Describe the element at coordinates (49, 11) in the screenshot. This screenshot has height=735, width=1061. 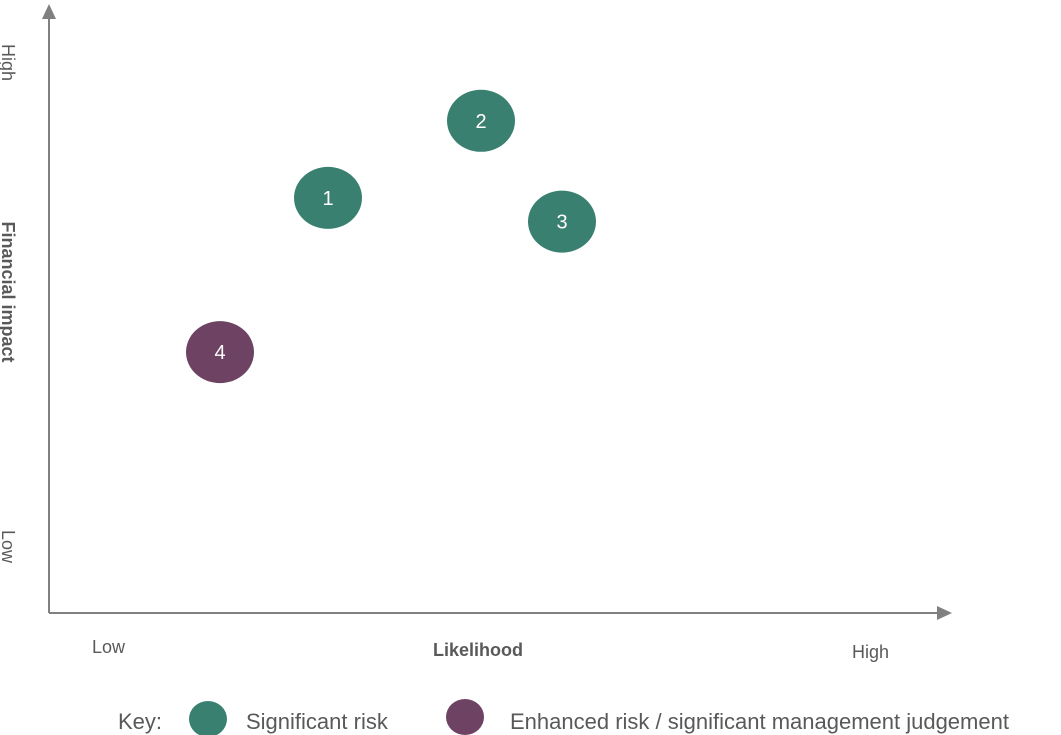
I see `y-axis-arrow` at that location.